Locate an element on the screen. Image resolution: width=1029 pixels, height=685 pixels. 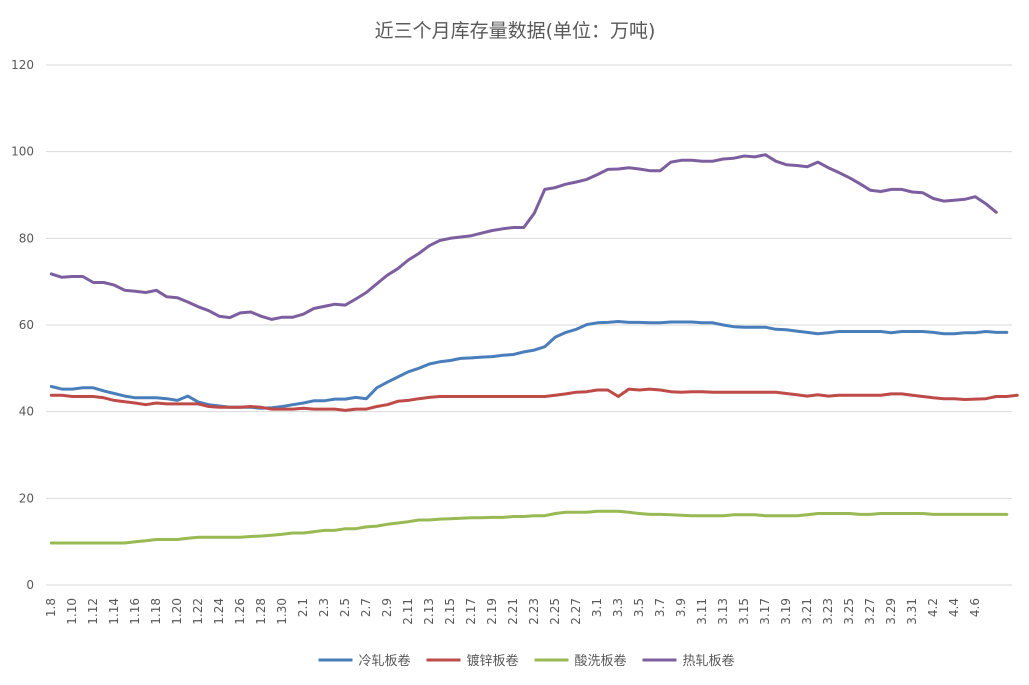
legend-label: 热轧板卷 is located at coordinates (709, 661).